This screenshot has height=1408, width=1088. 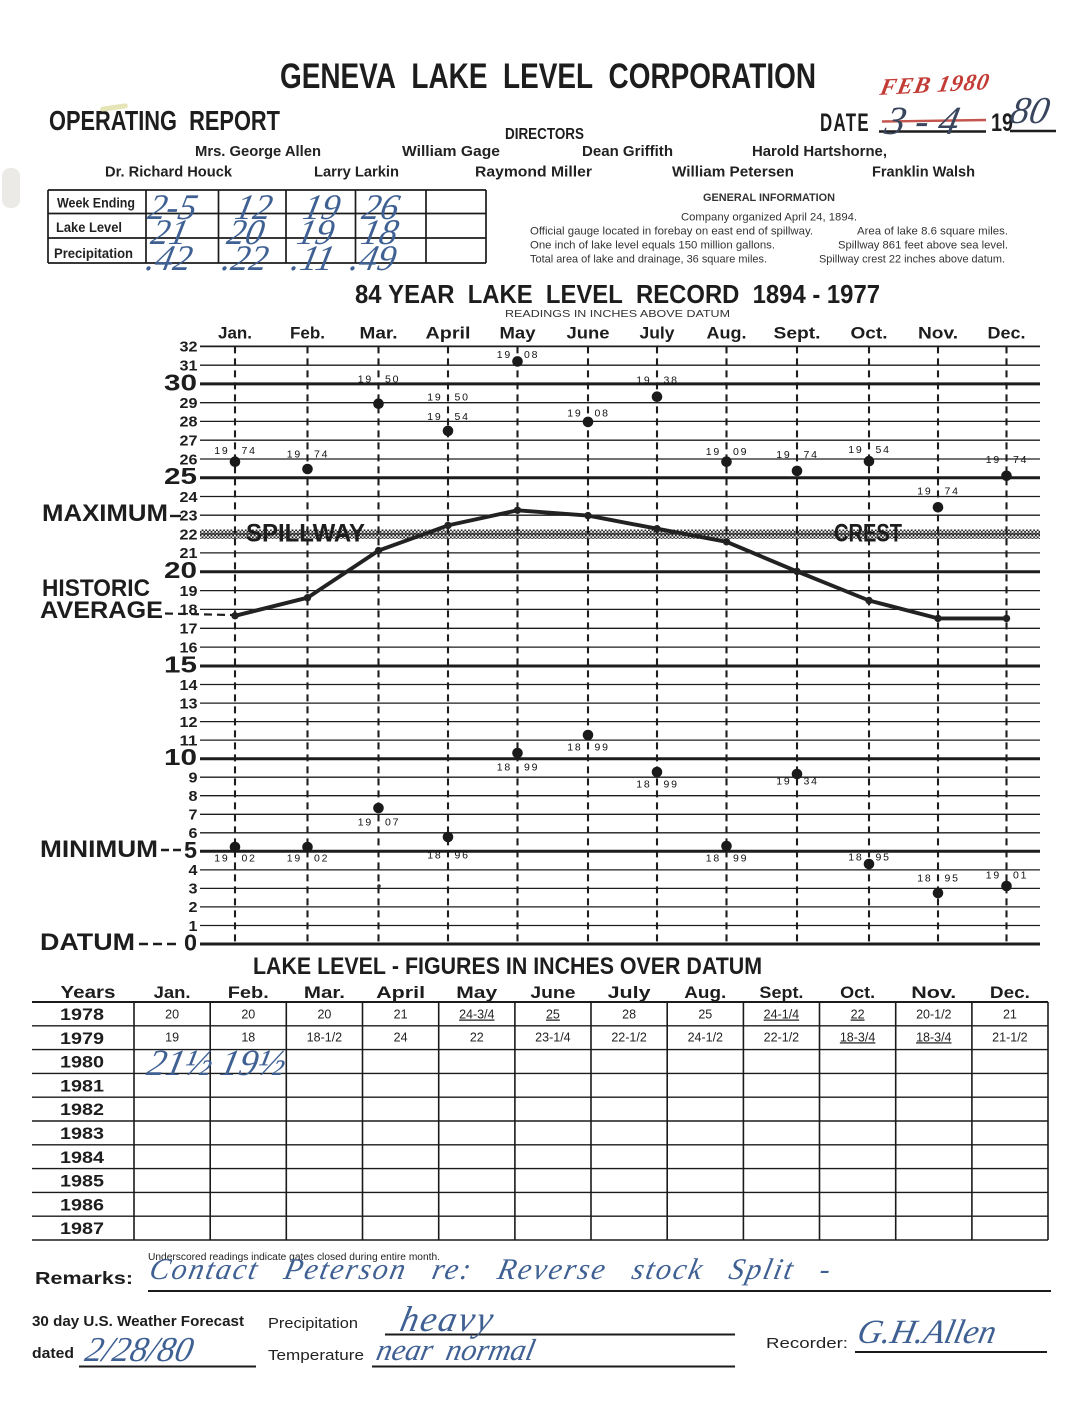 What do you see at coordinates (869, 333) in the screenshot?
I see `svg-text: Oct.` at bounding box center [869, 333].